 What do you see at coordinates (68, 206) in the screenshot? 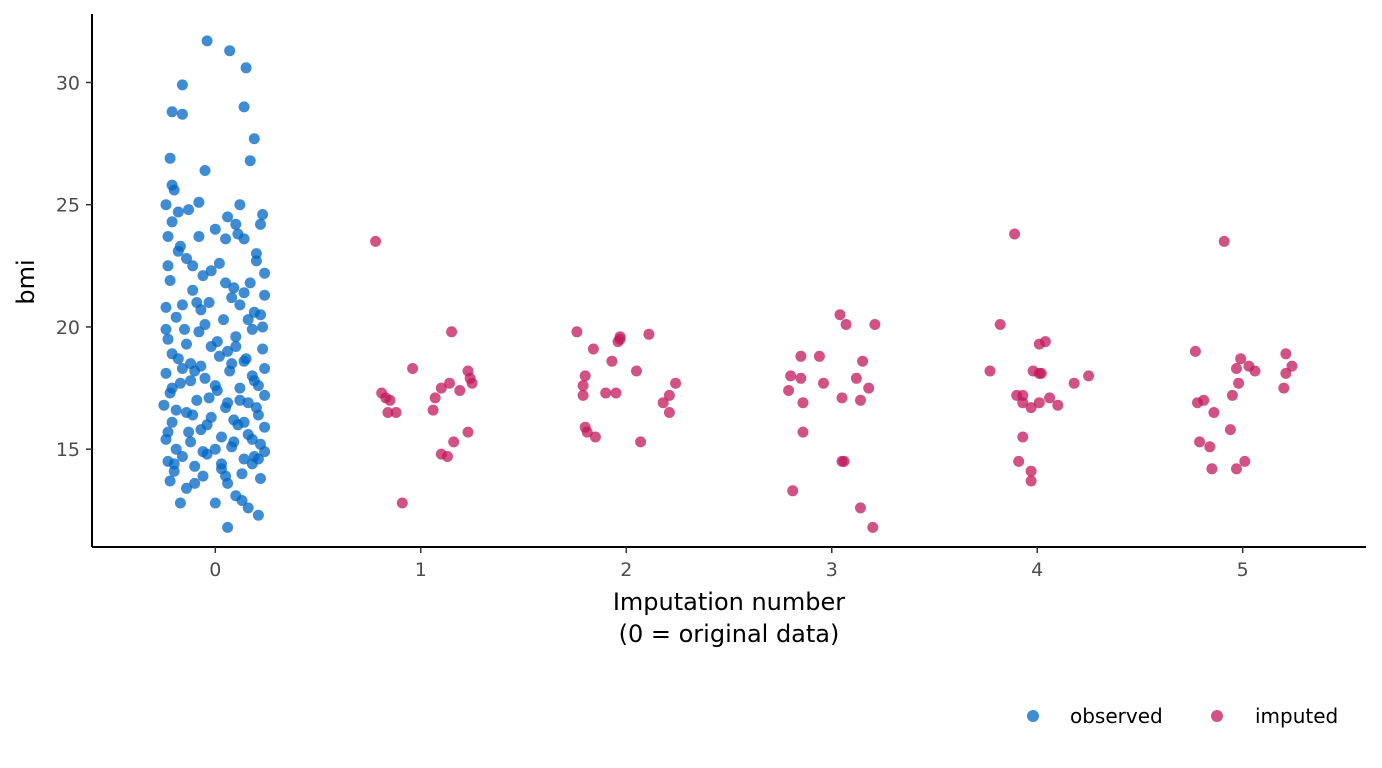
I see `y-tick-label: 25` at bounding box center [68, 206].